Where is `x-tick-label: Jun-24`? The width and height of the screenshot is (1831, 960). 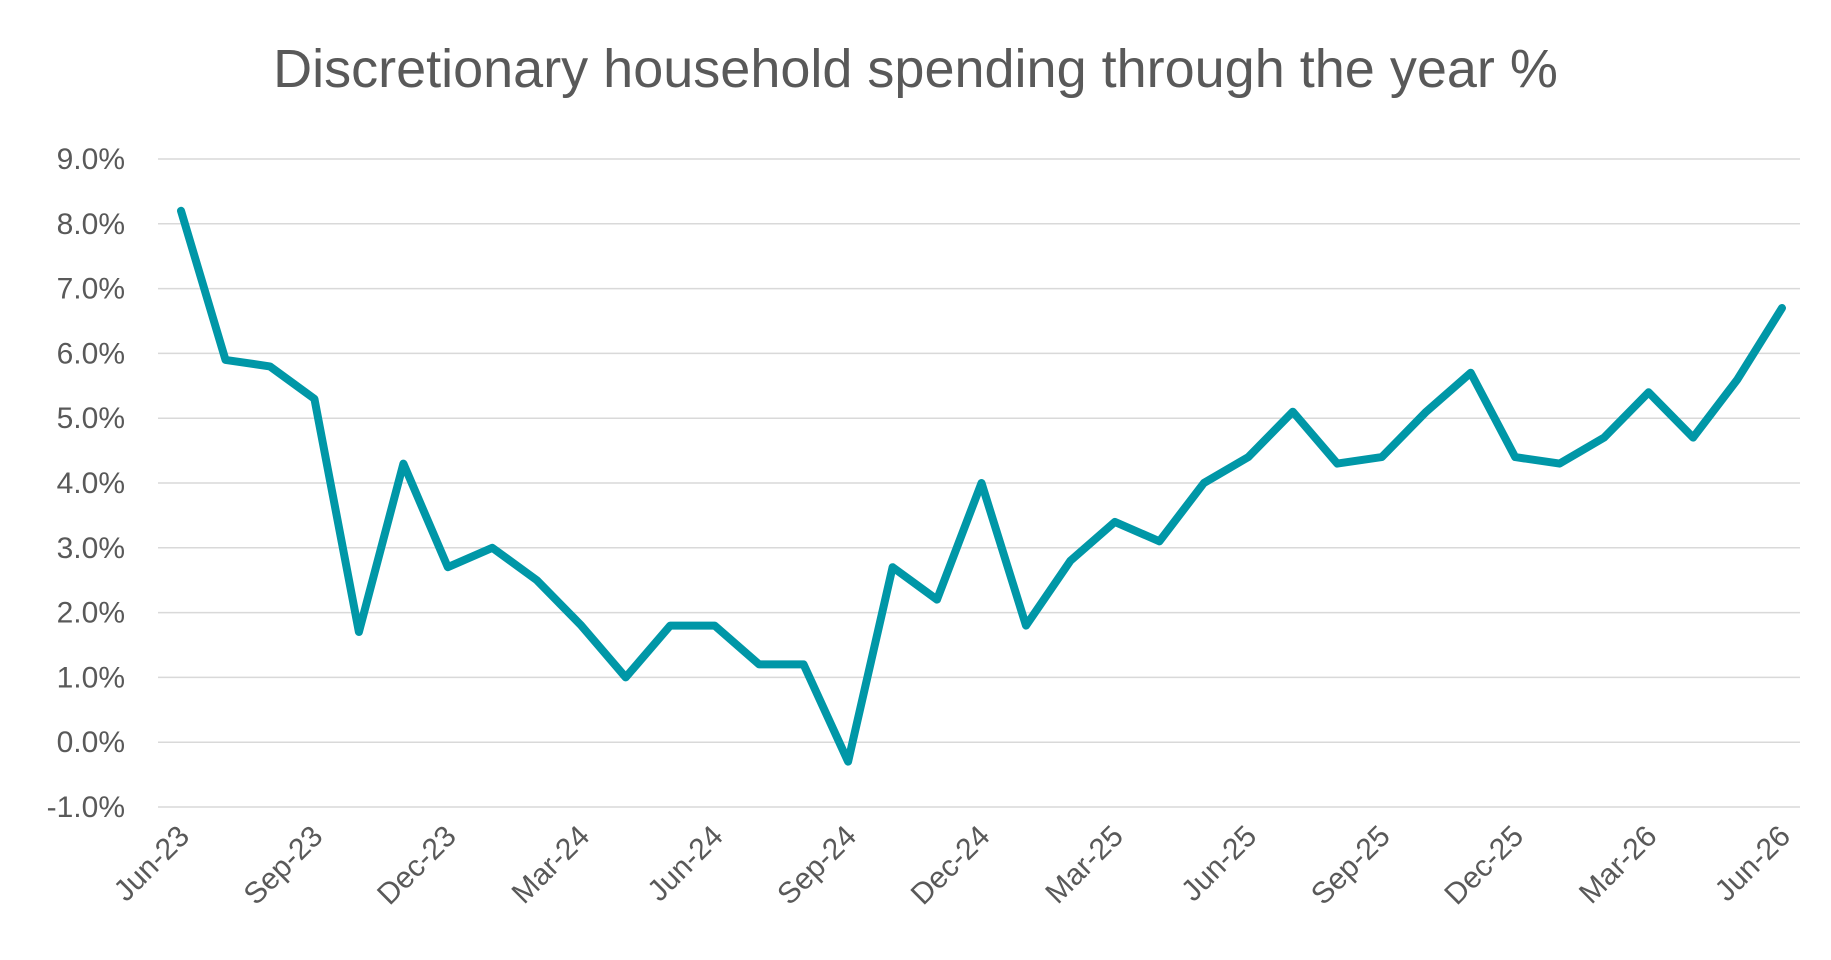
x-tick-label: Jun-24 is located at coordinates (685, 864).